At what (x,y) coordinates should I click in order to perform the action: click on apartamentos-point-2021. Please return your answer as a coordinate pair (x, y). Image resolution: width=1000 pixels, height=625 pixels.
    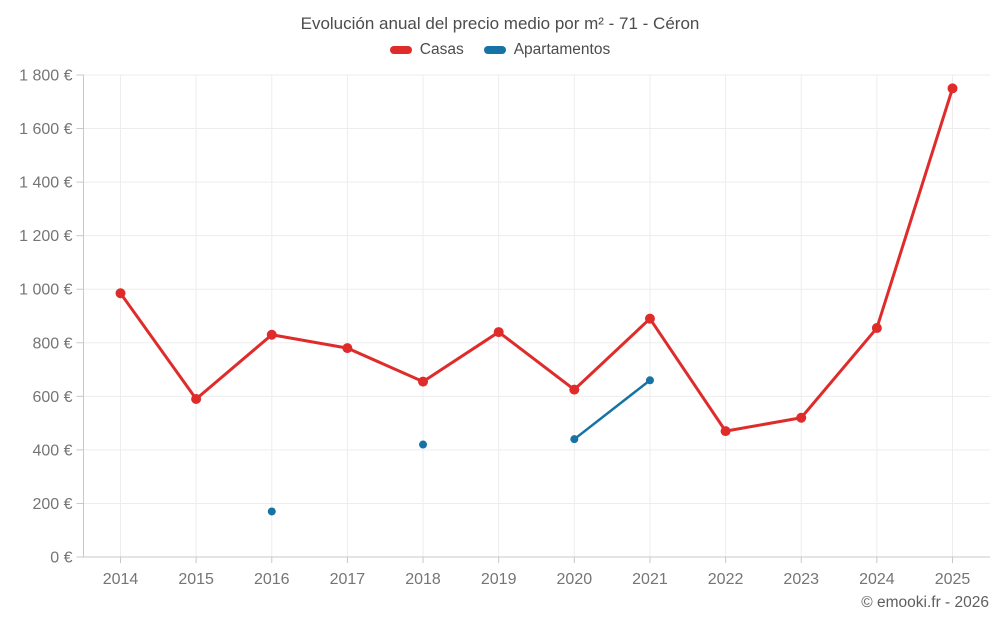
    Looking at the image, I should click on (649, 380).